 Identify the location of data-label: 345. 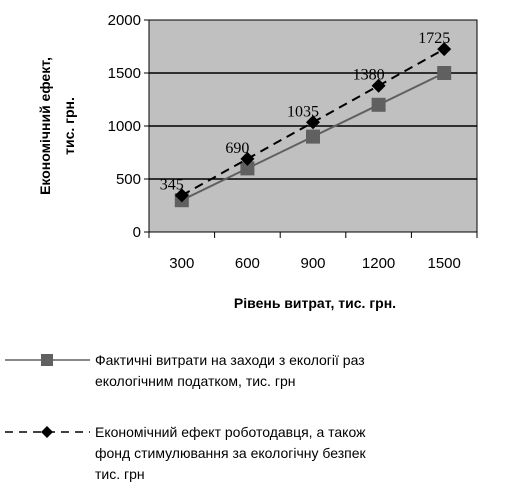
(172, 184).